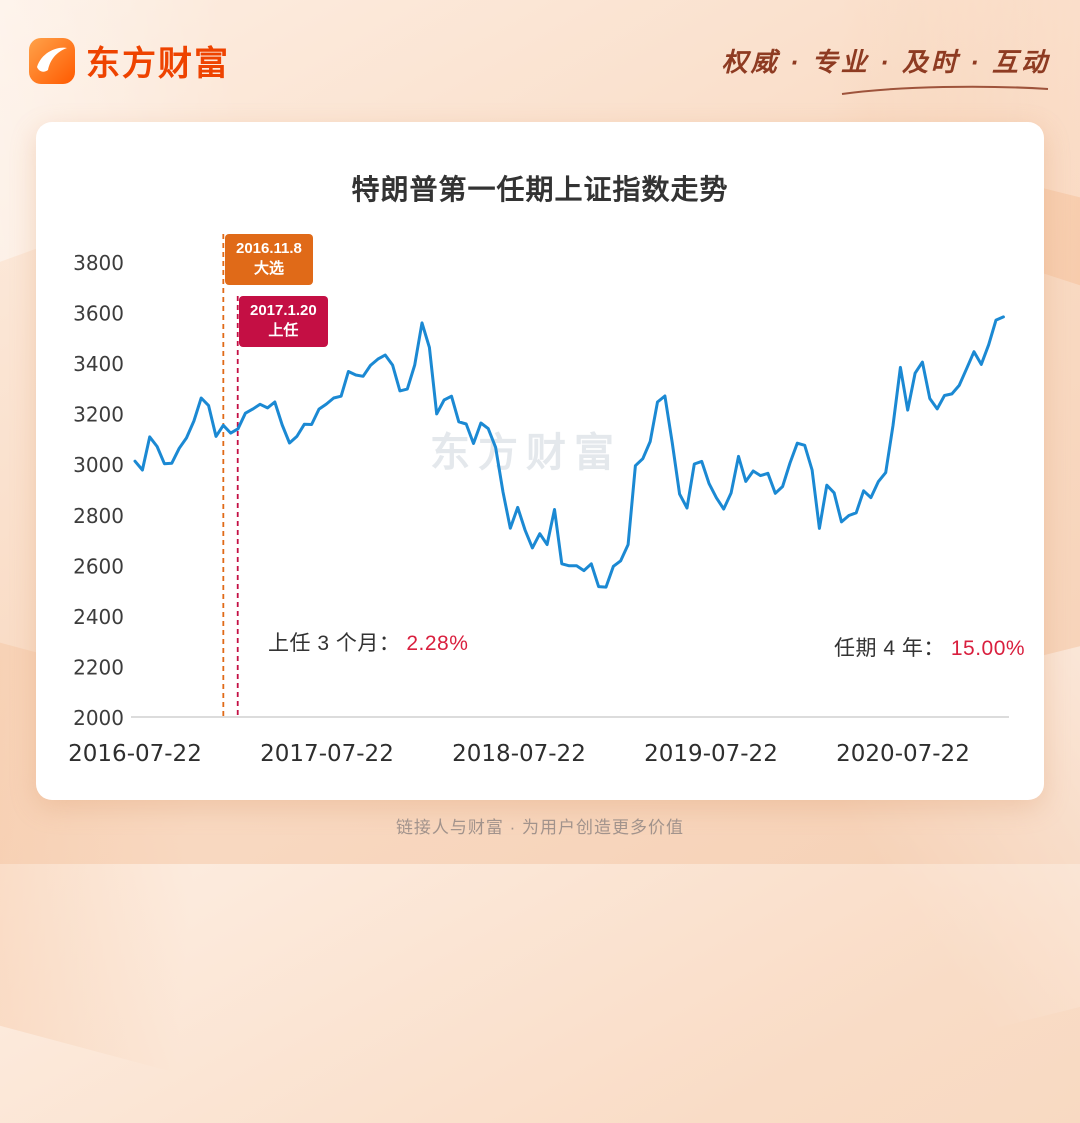 Image resolution: width=1080 pixels, height=1123 pixels. Describe the element at coordinates (98, 718) in the screenshot. I see `y-axis-tick-label: 2000` at that location.